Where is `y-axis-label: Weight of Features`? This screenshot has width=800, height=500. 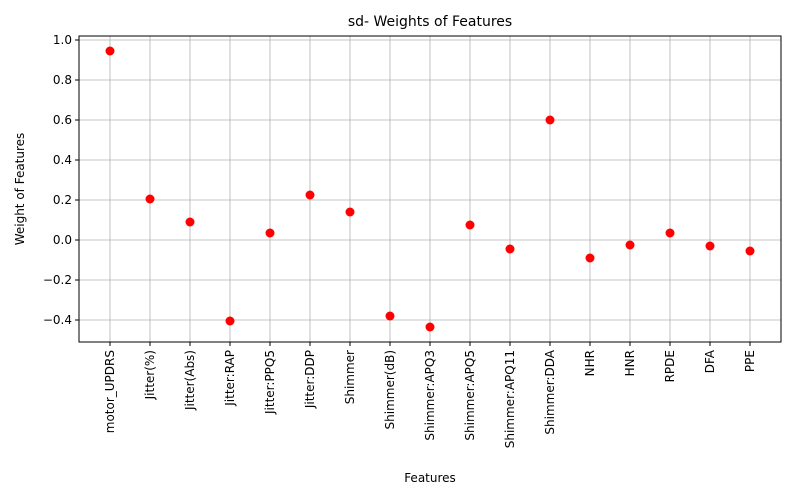 y-axis-label: Weight of Features is located at coordinates (20, 189).